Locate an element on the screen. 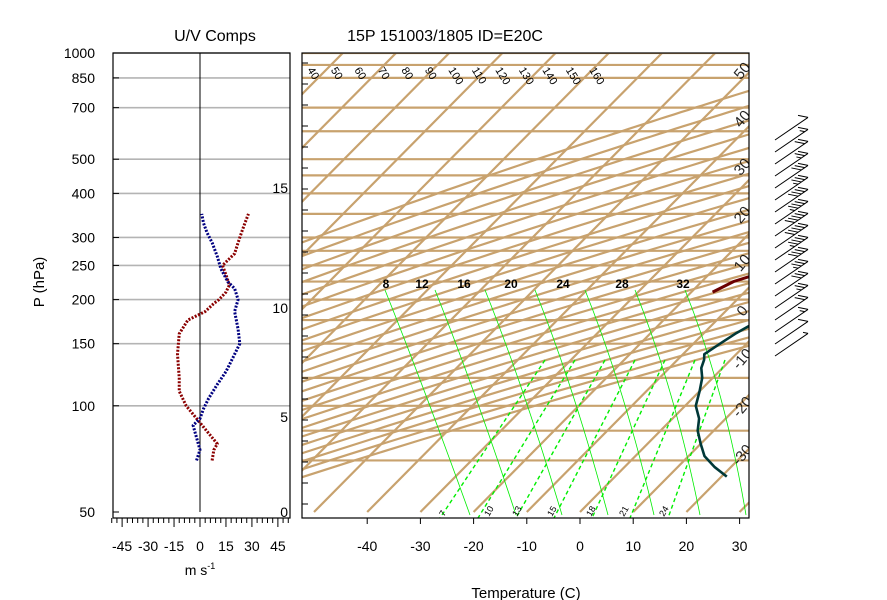  v-component-line is located at coordinates (216, 337).